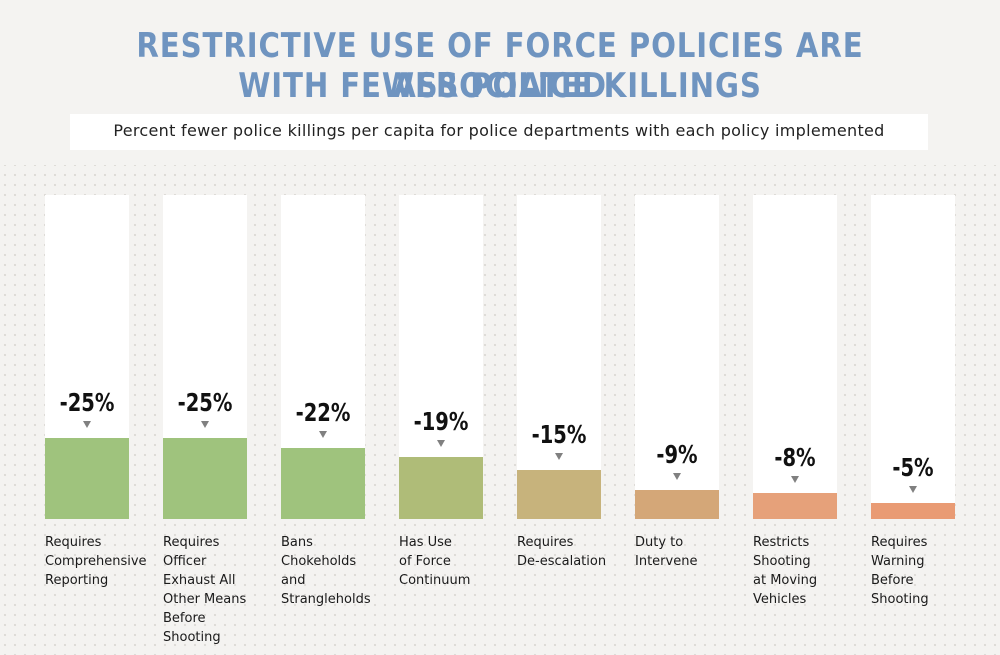 The height and width of the screenshot is (655, 1000). Describe the element at coordinates (813, 571) in the screenshot. I see `category-label: Restricts Shooting at Moving Vehicles` at that location.